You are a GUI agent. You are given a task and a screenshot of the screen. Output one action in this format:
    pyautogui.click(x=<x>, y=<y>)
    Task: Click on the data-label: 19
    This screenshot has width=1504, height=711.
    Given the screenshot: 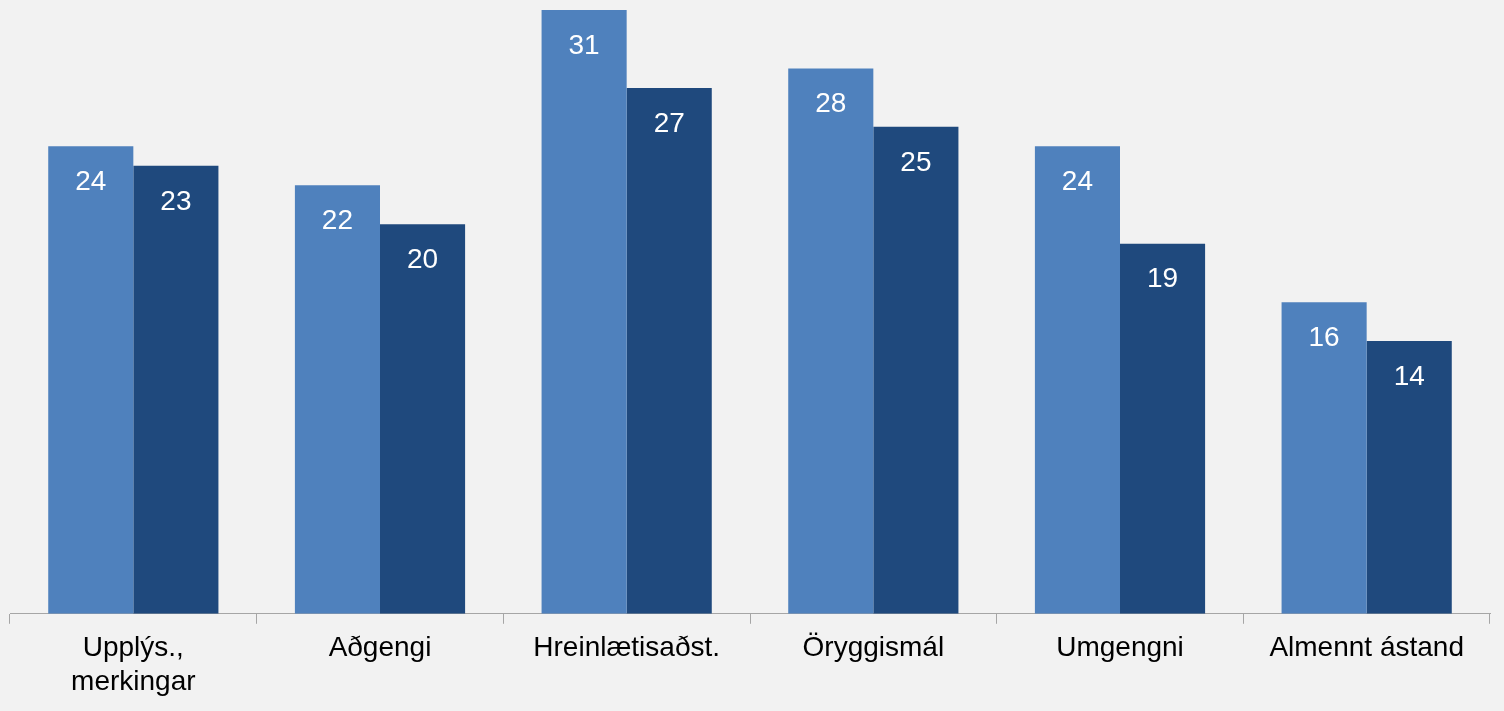 What is the action you would take?
    pyautogui.click(x=1162, y=278)
    